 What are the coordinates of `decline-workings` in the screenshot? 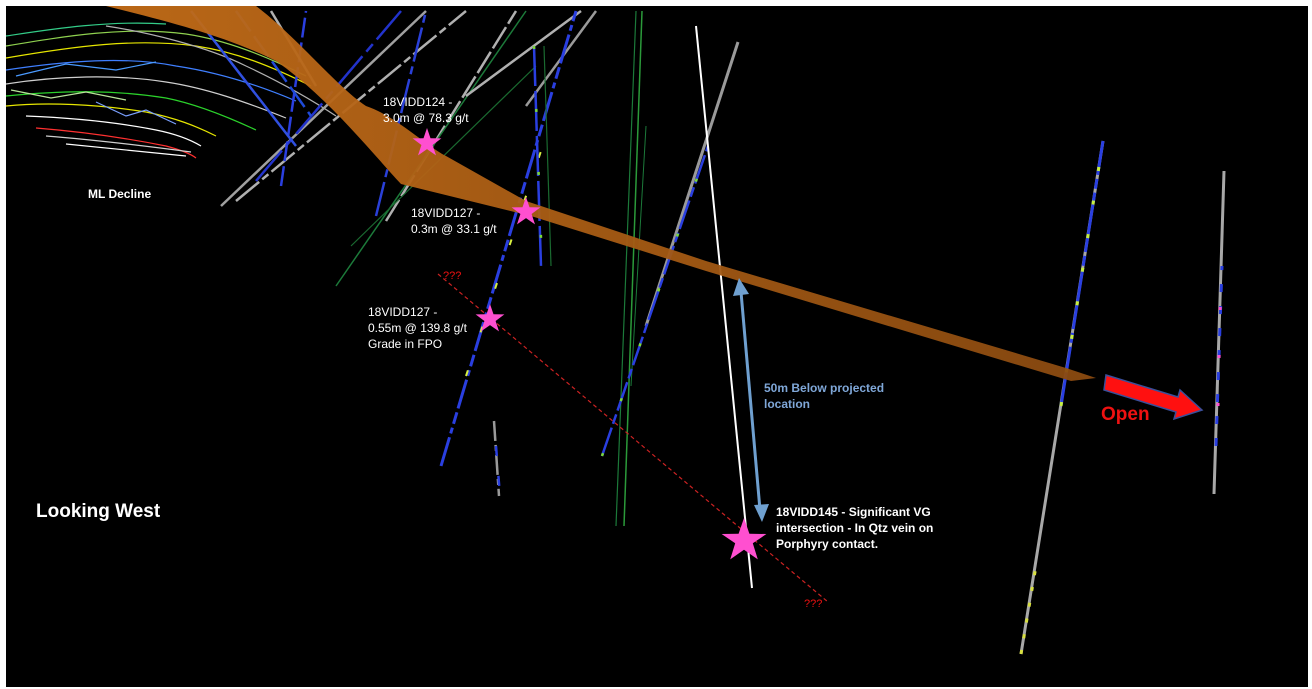 It's located at (171, 90).